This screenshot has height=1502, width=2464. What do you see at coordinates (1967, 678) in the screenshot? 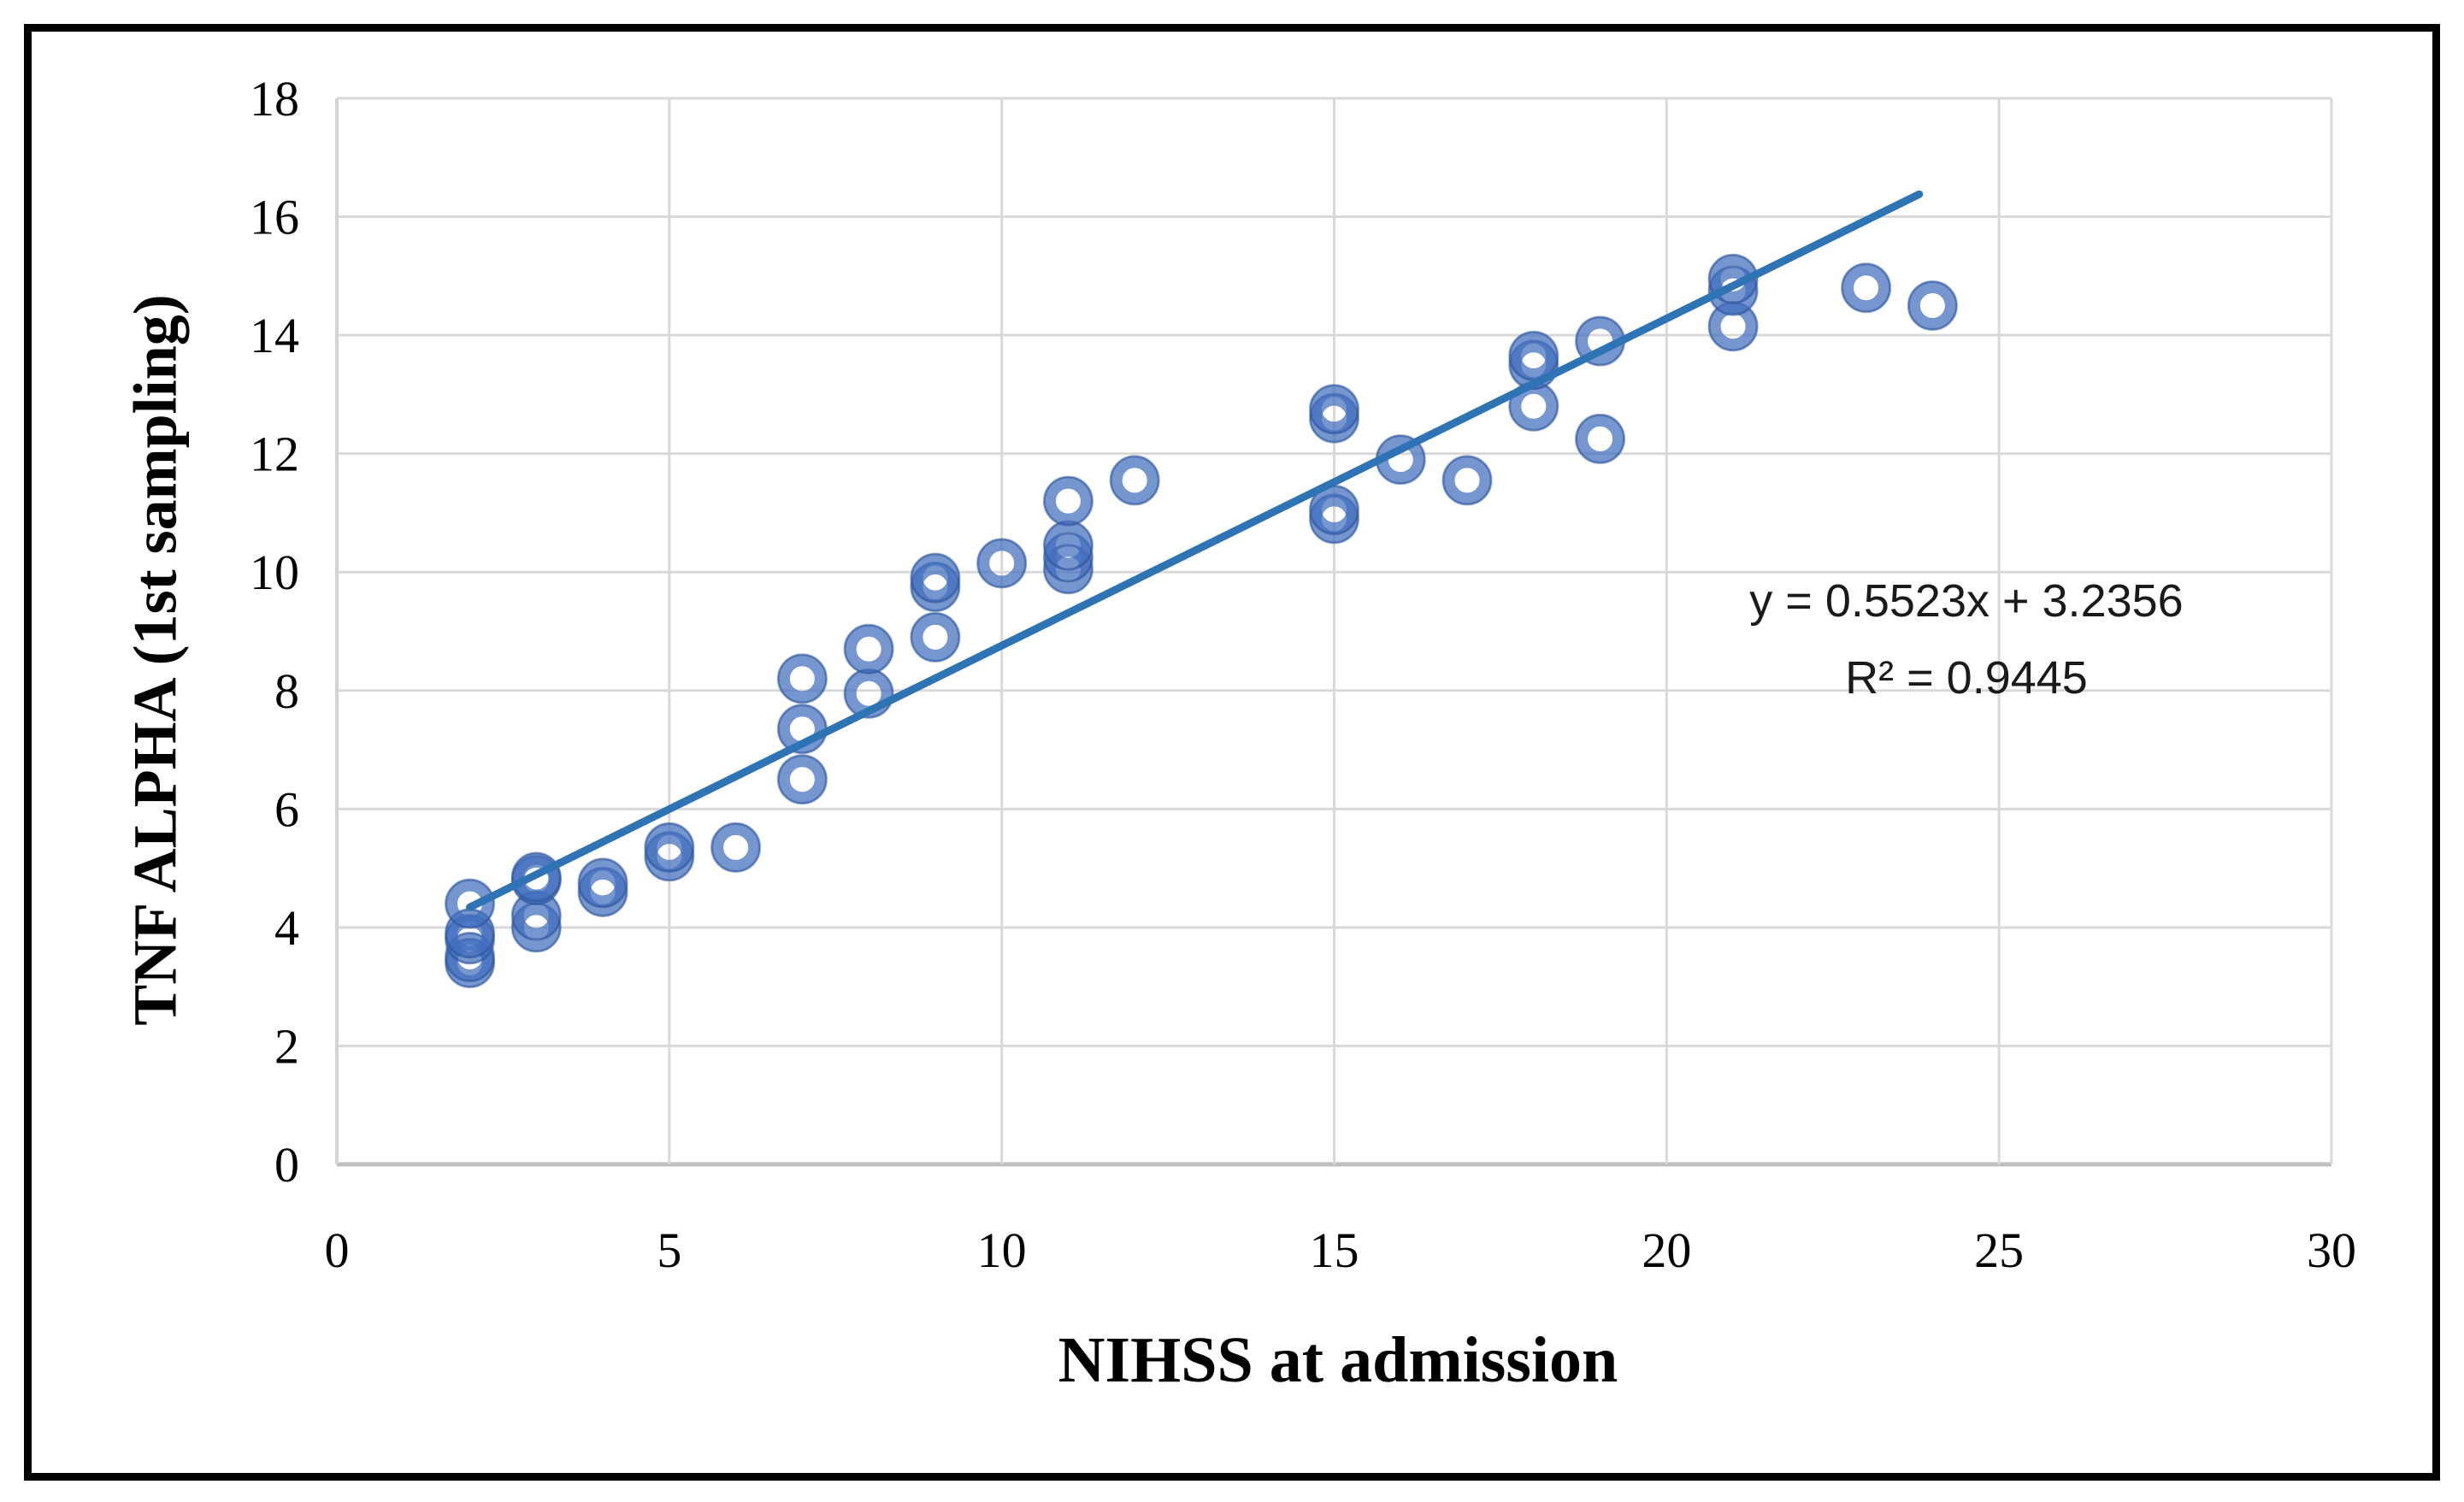
I see `r-squared-label: R² = 0.9445` at bounding box center [1967, 678].